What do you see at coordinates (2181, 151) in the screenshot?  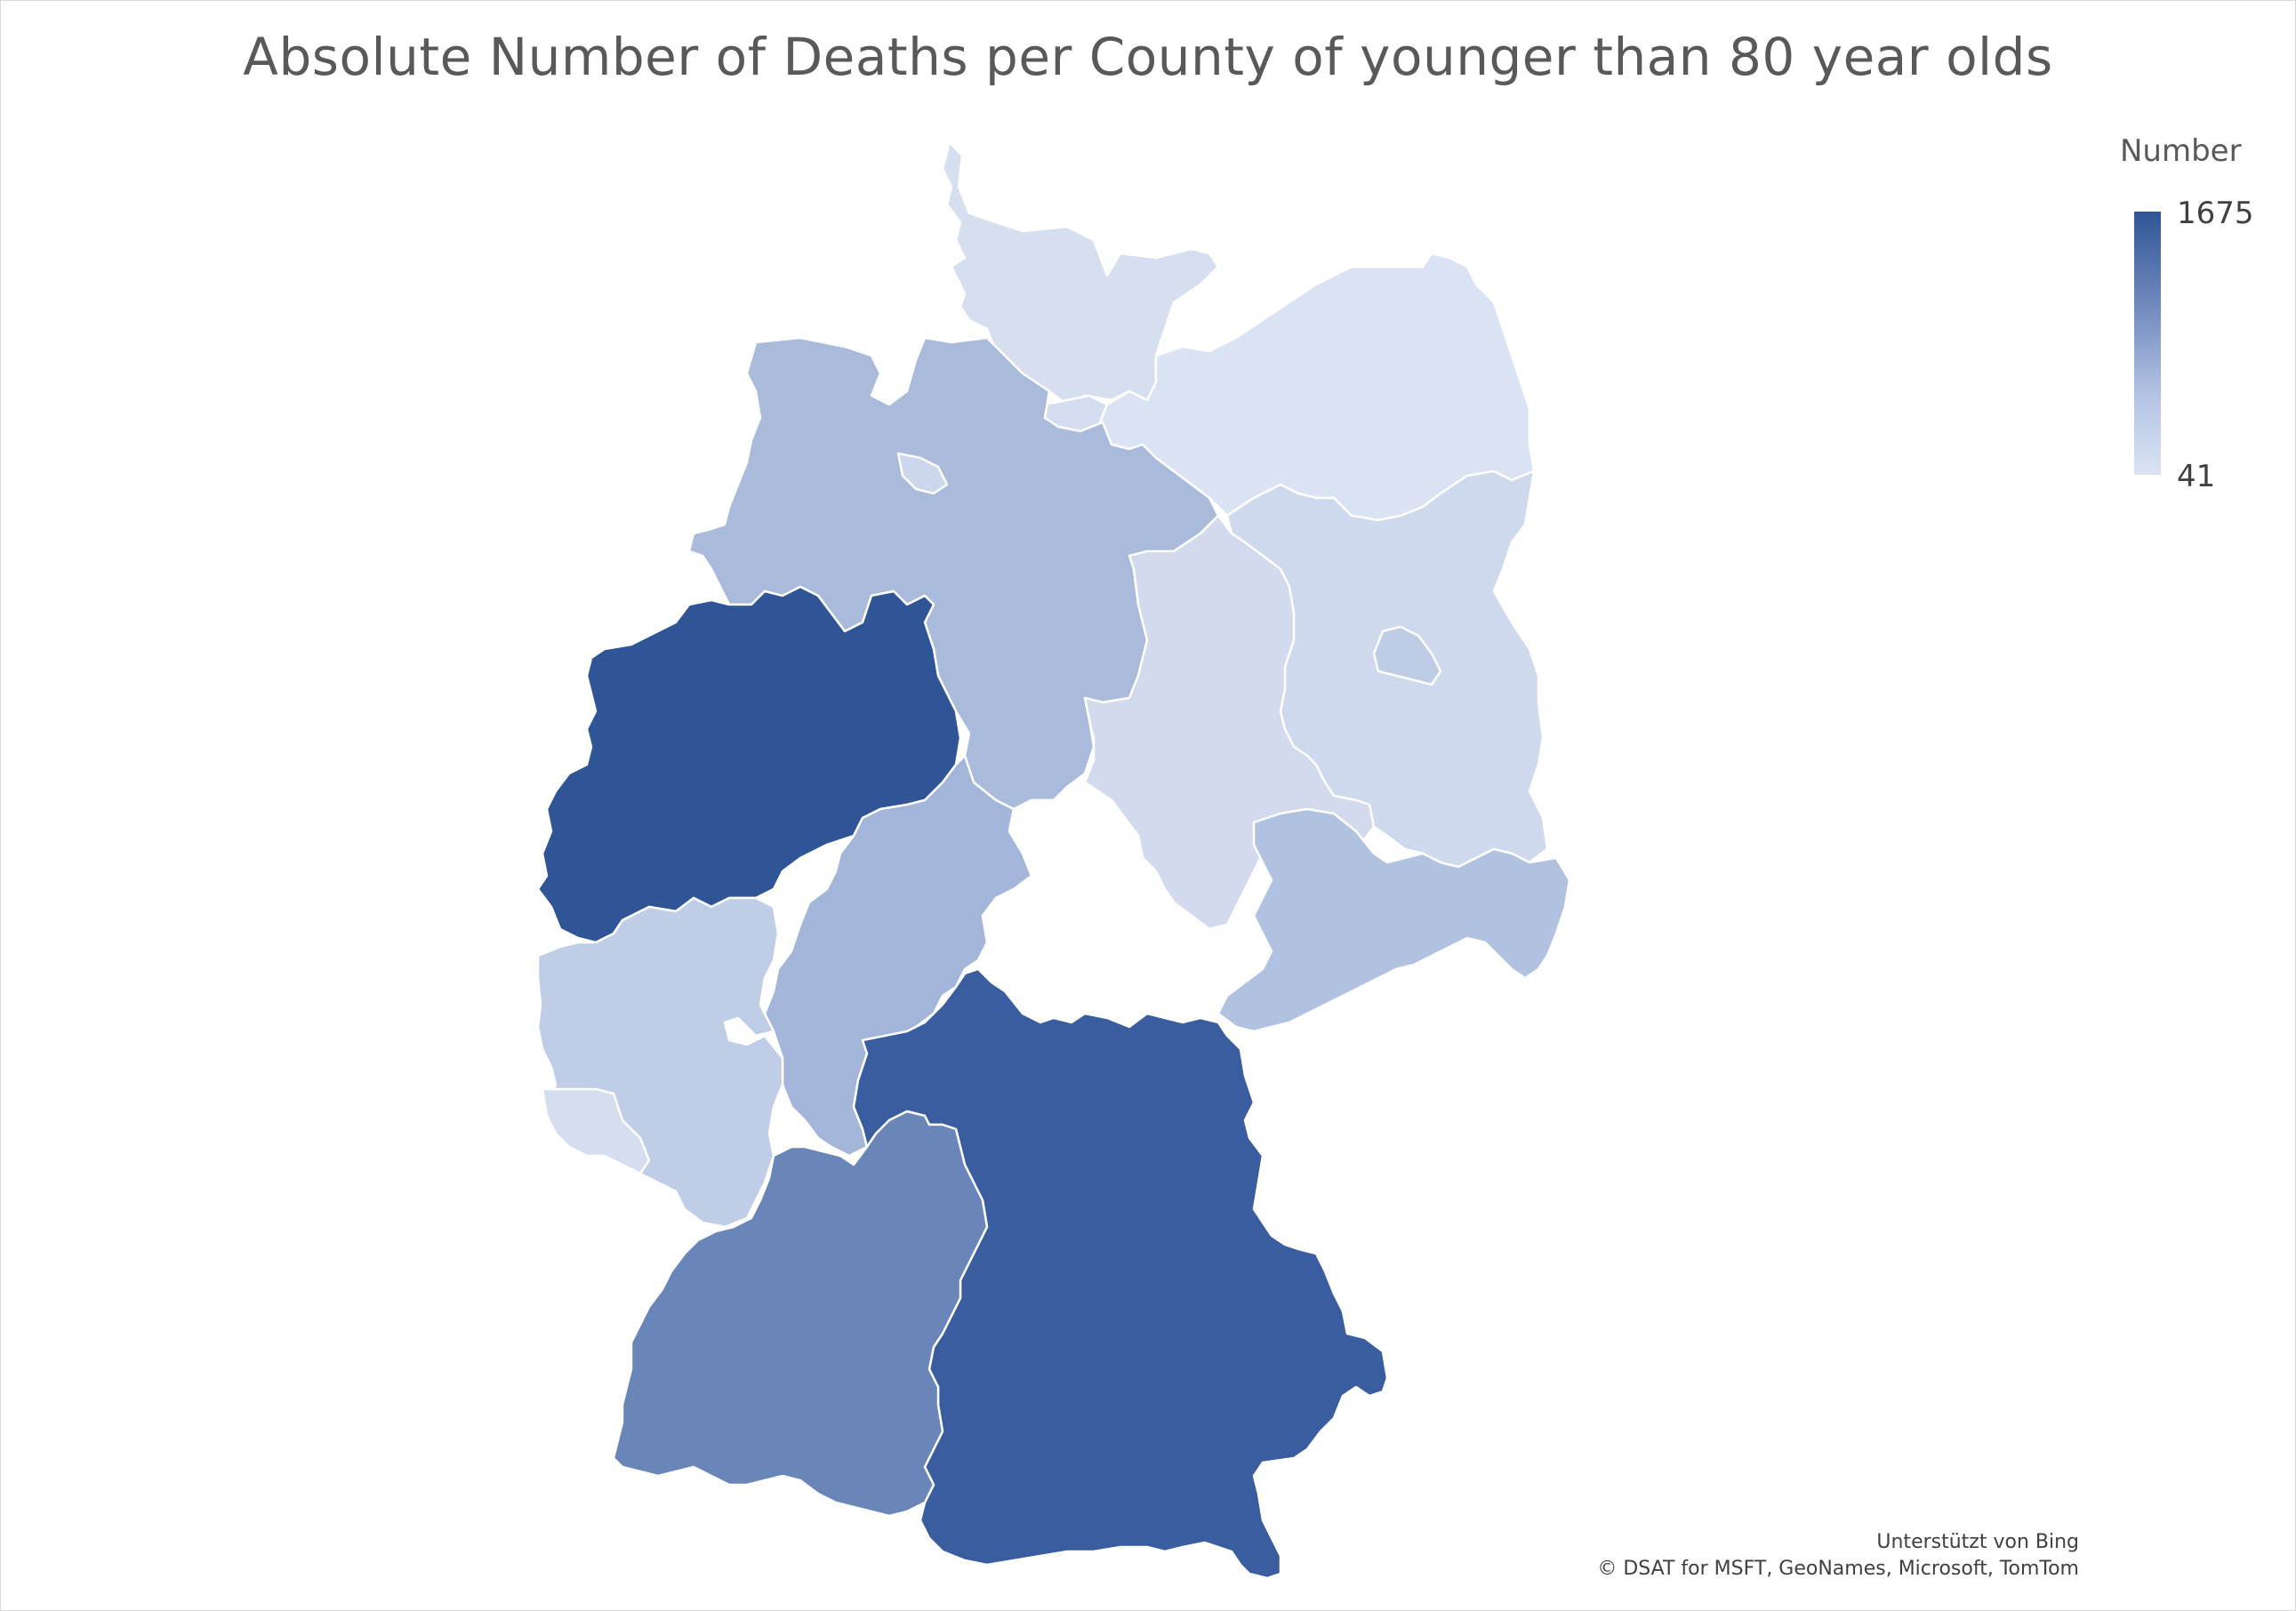 I see `legend-title: Number` at bounding box center [2181, 151].